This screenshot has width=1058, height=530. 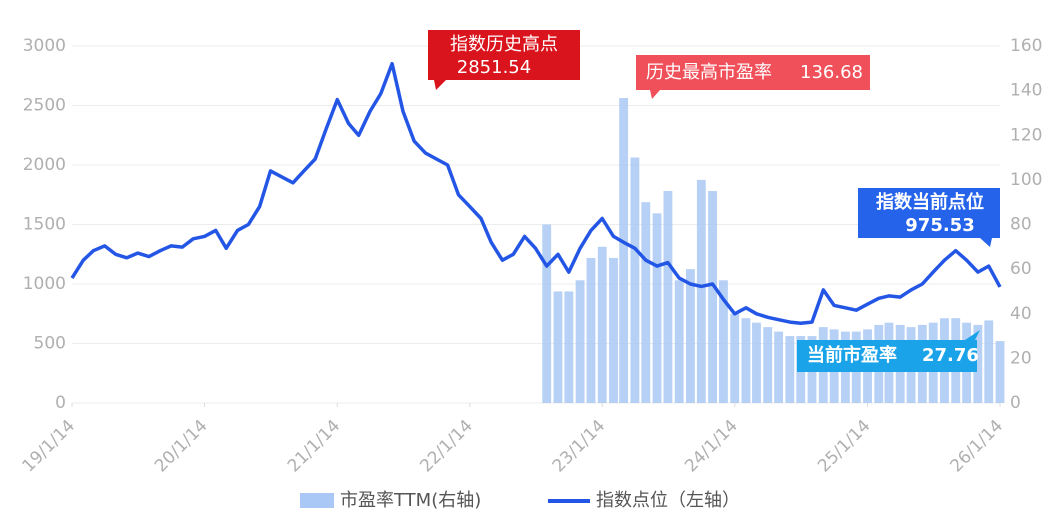 I want to click on x-tick-label: 19/1/14, so click(x=49, y=446).